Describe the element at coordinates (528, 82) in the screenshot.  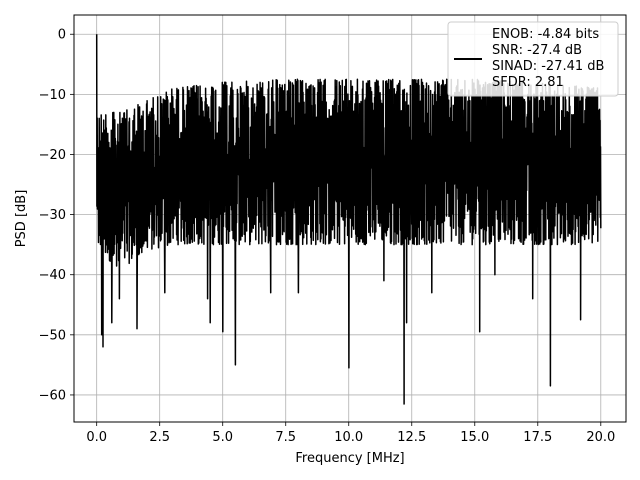
I see `legend-entry-sfdr: SFDR: 2.81` at that location.